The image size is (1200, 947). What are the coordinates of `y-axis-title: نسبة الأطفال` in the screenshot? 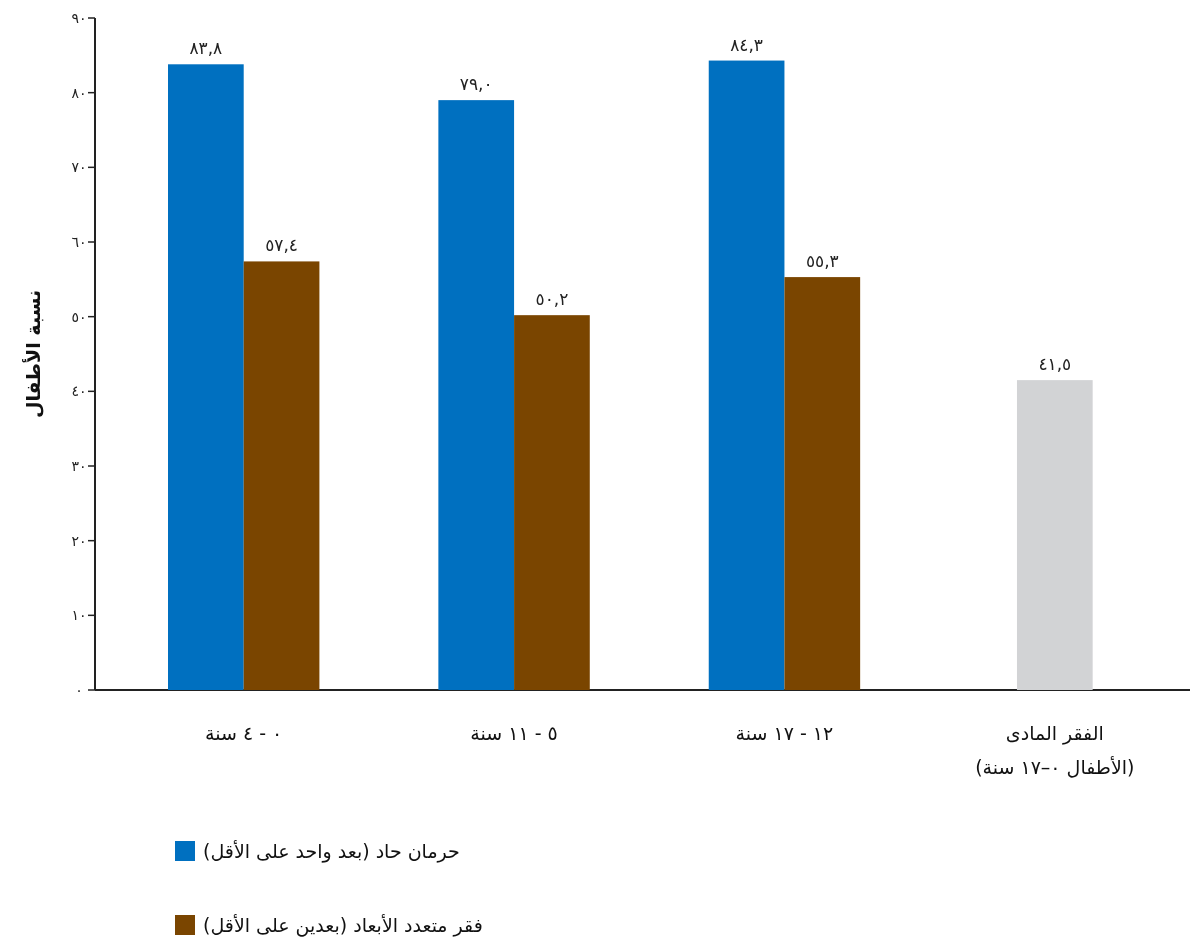 It's located at (33, 354).